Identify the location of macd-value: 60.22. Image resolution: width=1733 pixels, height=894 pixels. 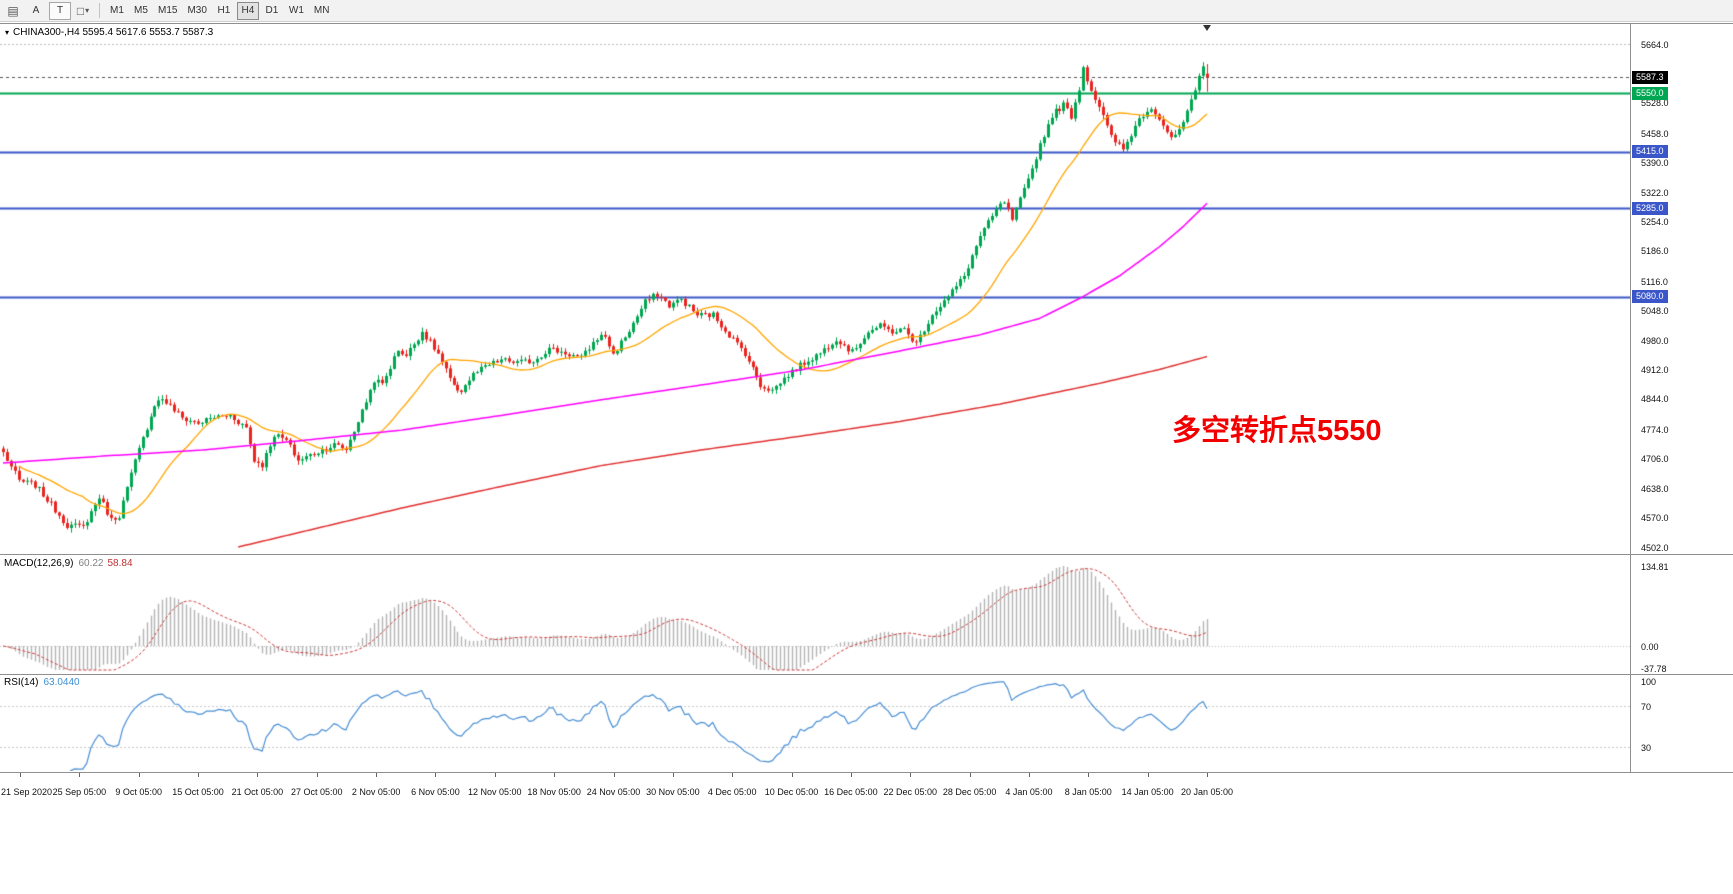
(91, 563).